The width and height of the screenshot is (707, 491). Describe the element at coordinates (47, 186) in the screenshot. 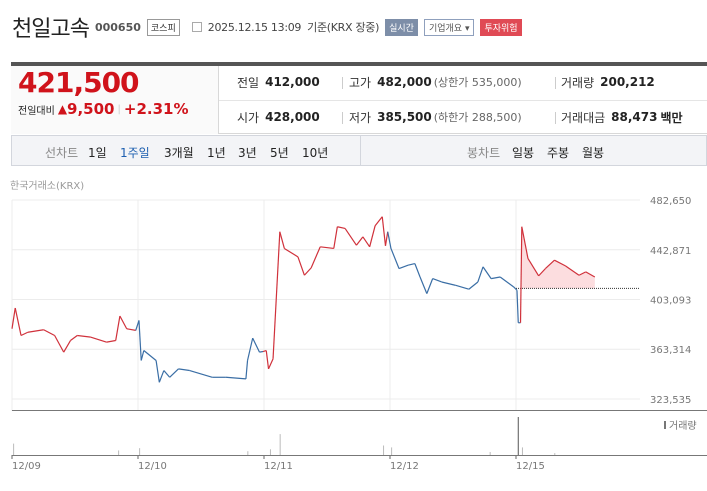

I see `data-source: 한국거래소(KRX)` at that location.